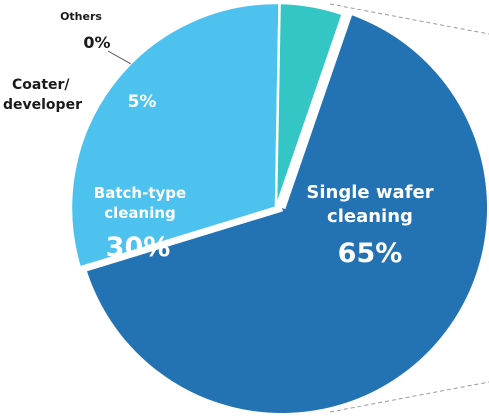 This screenshot has width=489, height=419. What do you see at coordinates (369, 192) in the screenshot?
I see `single-wafer-label-line1: Single wafer` at bounding box center [369, 192].